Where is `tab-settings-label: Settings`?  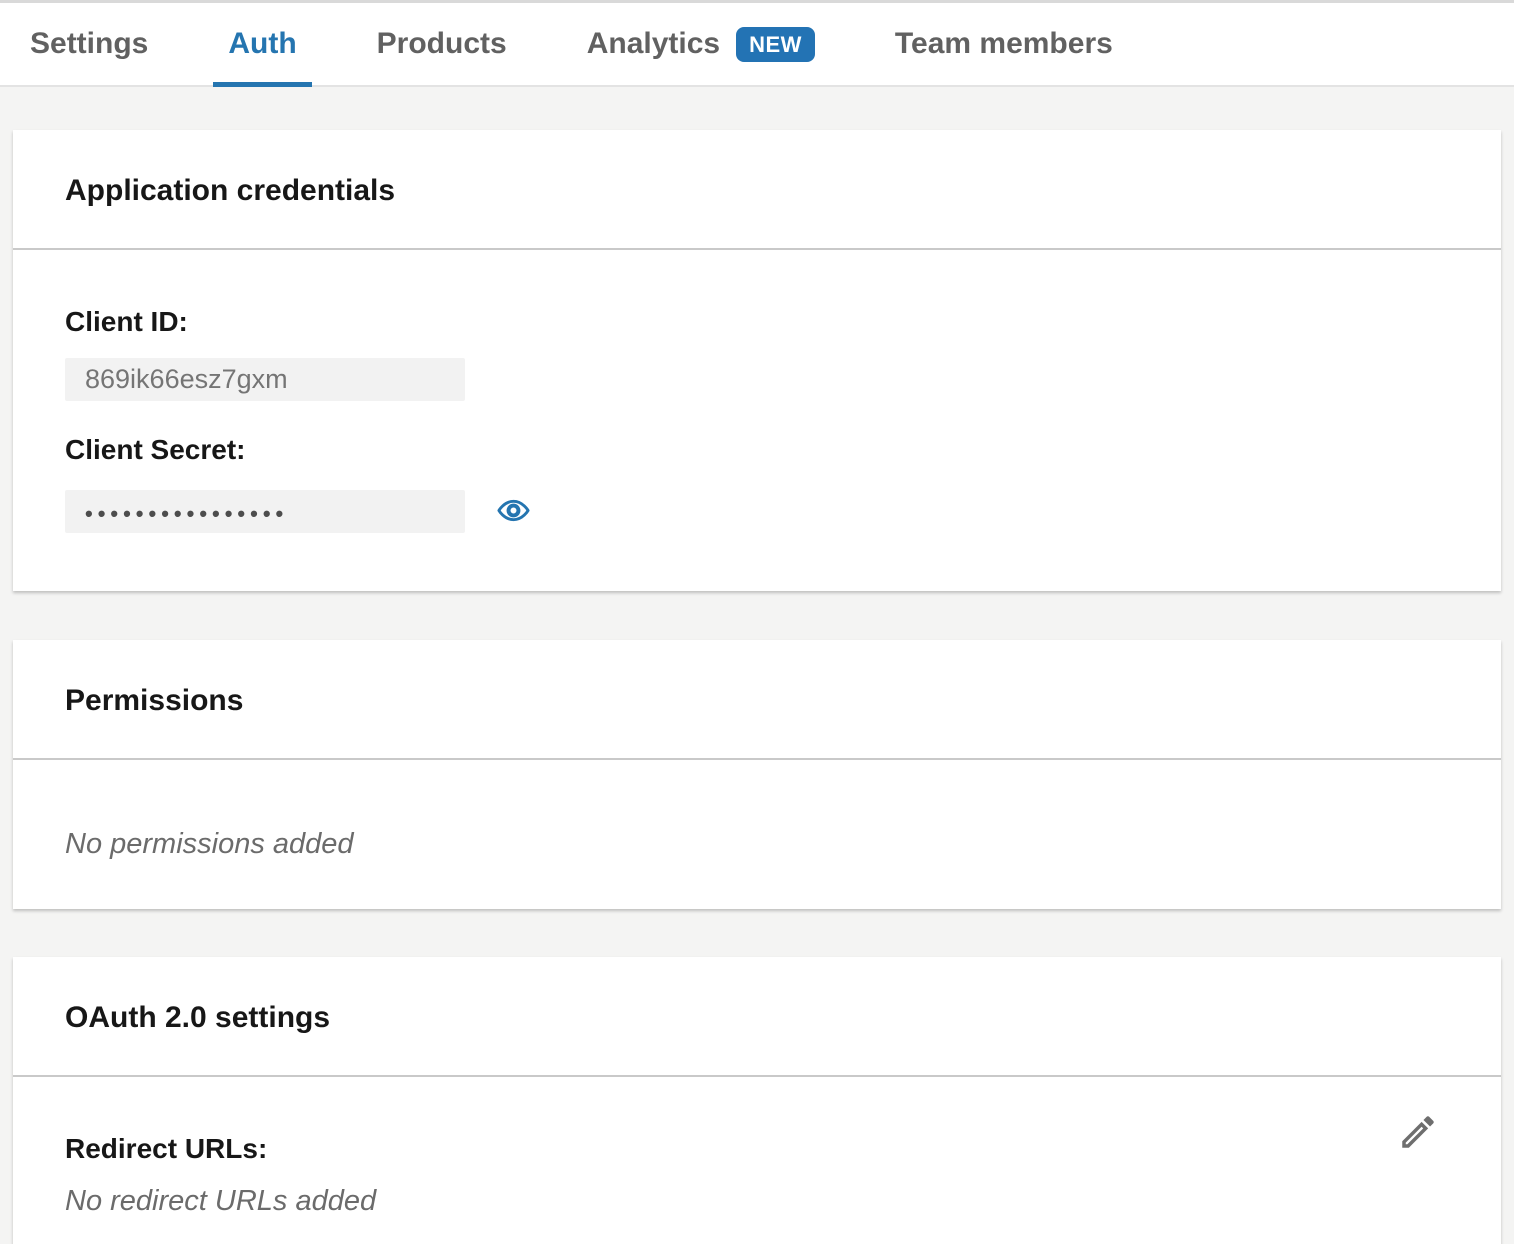
tab-settings-label: Settings is located at coordinates (89, 43).